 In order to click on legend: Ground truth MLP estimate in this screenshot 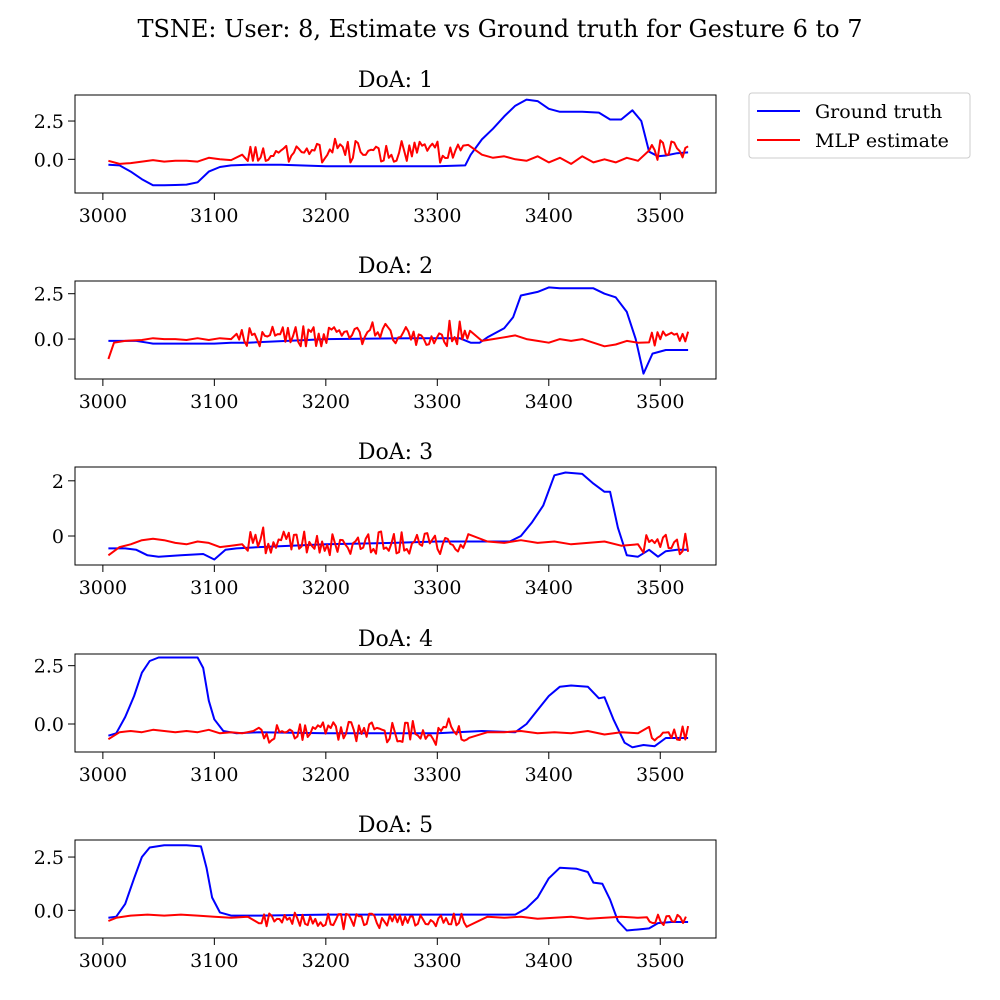, I will do `click(859, 125)`.